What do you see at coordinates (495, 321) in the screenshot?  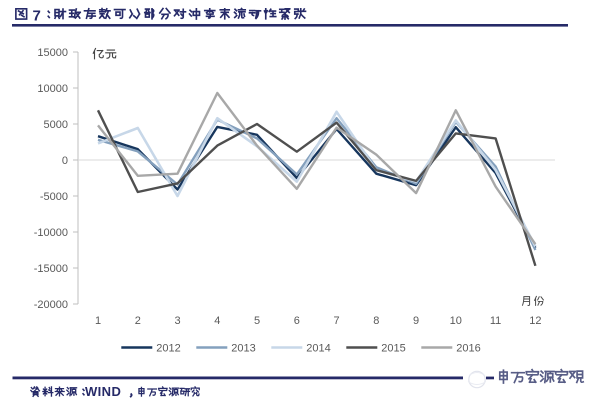 I see `svg-text: 11` at bounding box center [495, 321].